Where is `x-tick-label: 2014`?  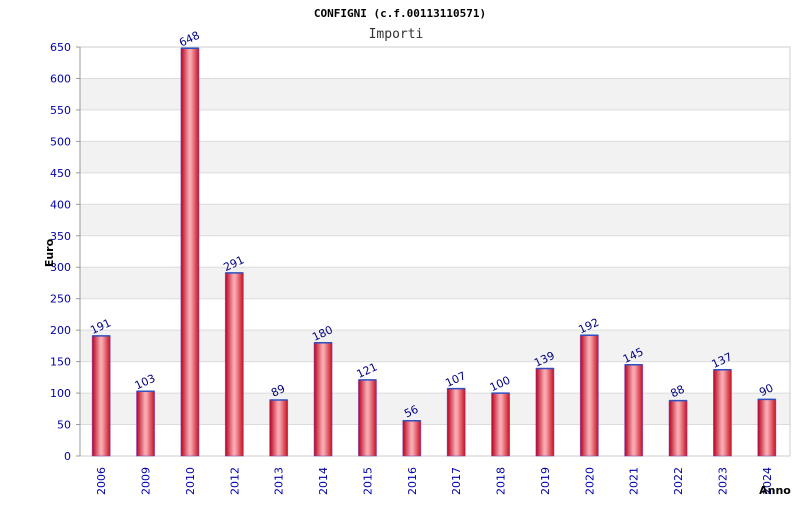 x-tick-label: 2014 is located at coordinates (323, 481).